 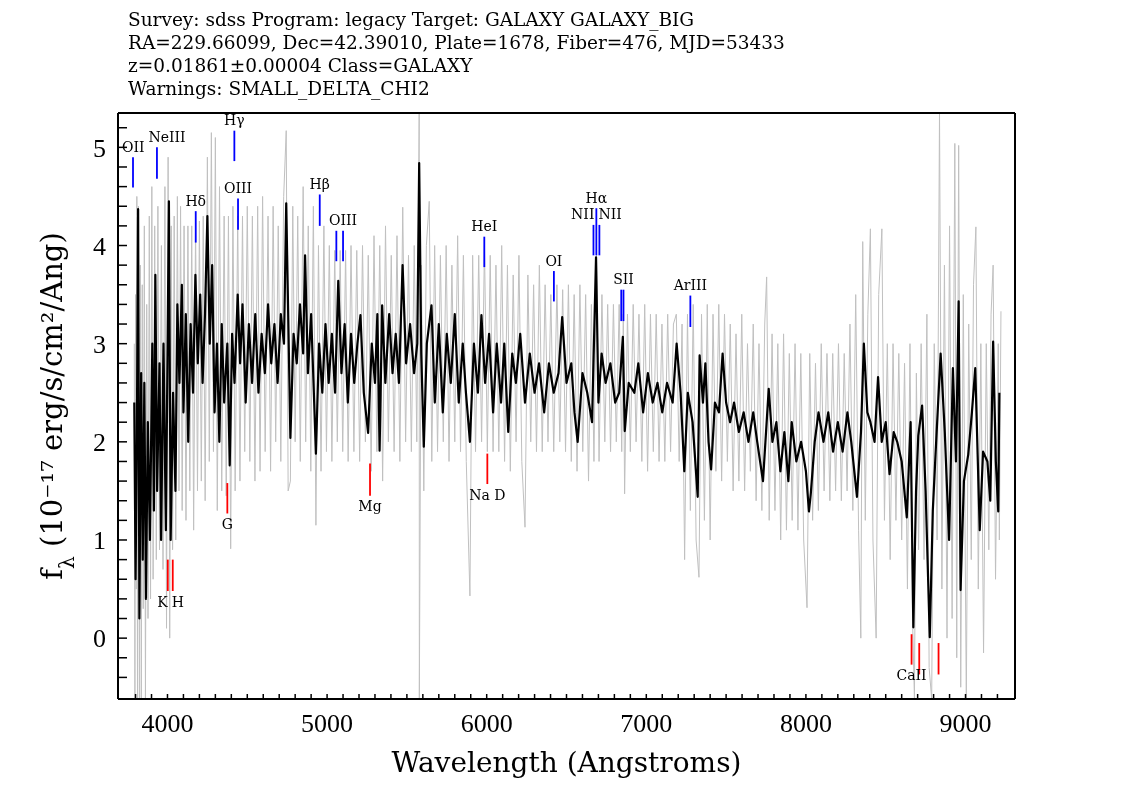 I want to click on annotation: SII, so click(x=623, y=279).